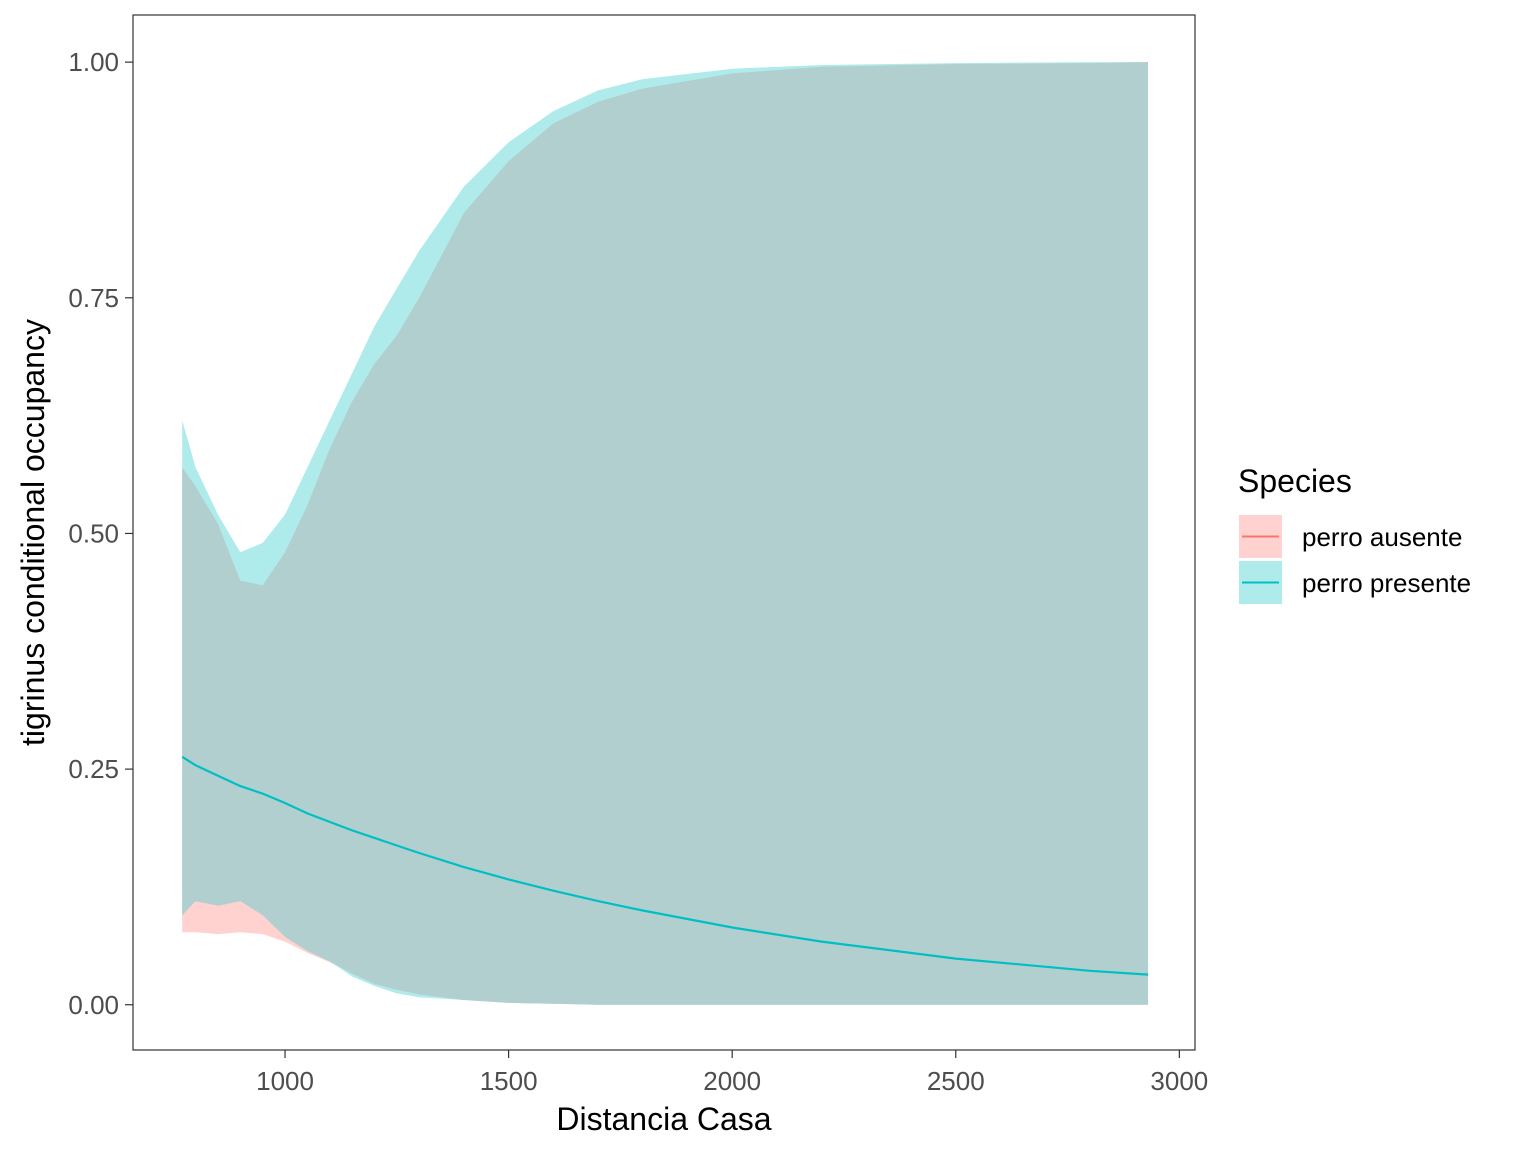 The width and height of the screenshot is (1536, 1152). I want to click on x-tick-label: 3000, so click(1179, 1081).